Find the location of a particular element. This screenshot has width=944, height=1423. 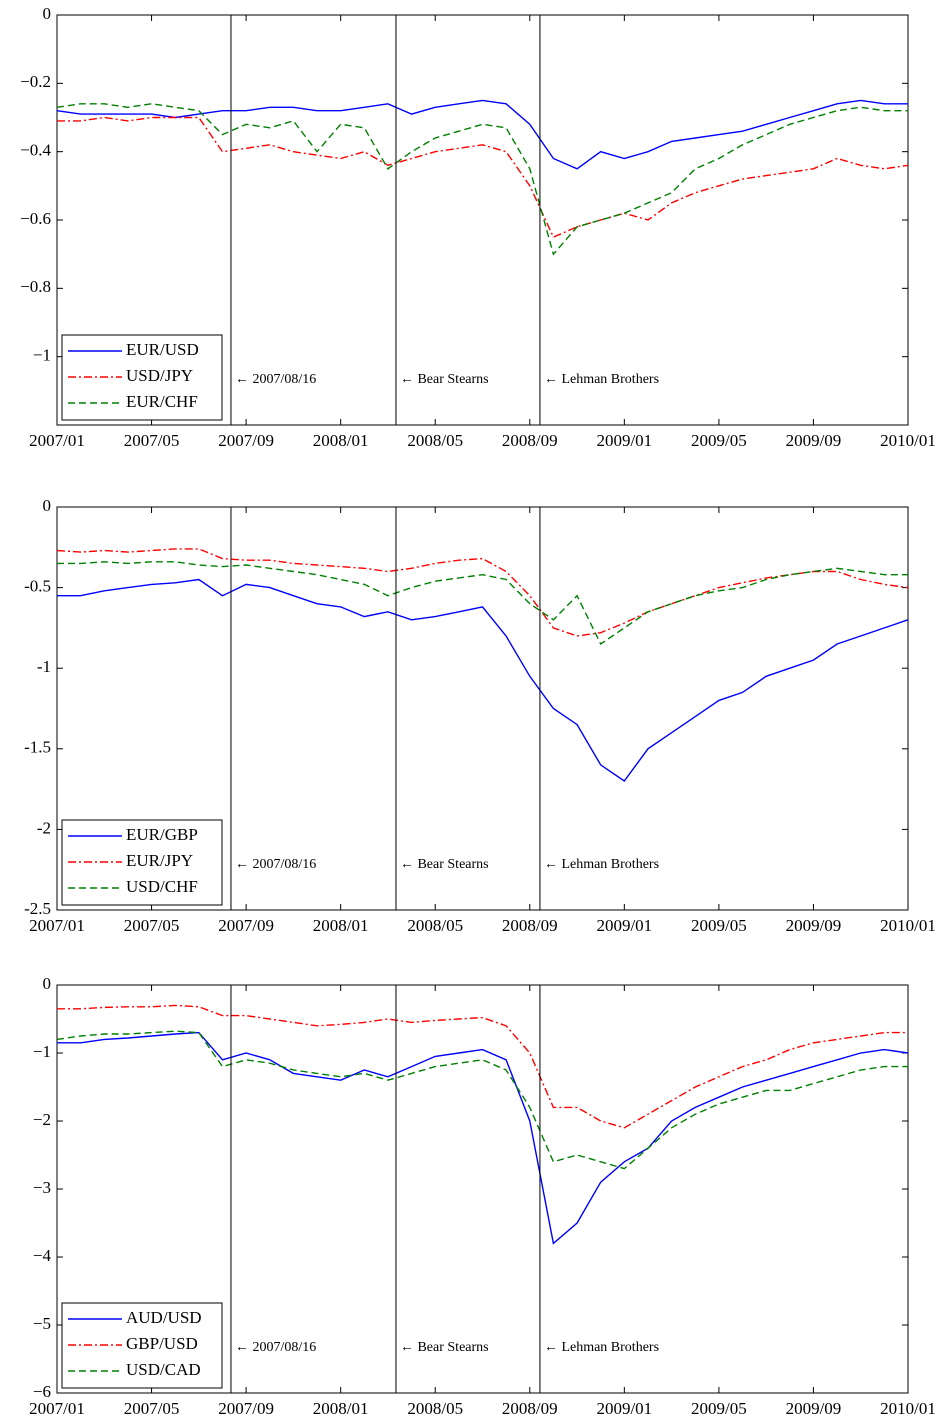

legend-label: USD/CHF is located at coordinates (162, 886).